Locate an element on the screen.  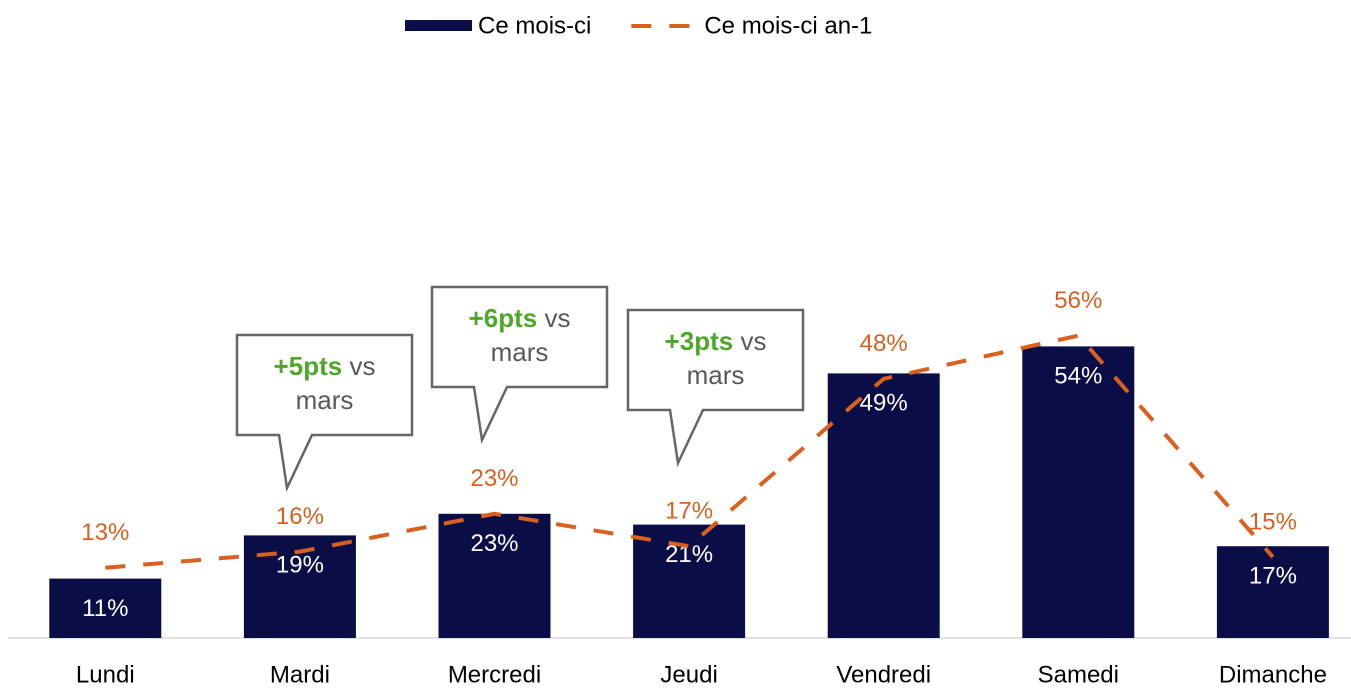
line-value-label: 15% is located at coordinates (1273, 521).